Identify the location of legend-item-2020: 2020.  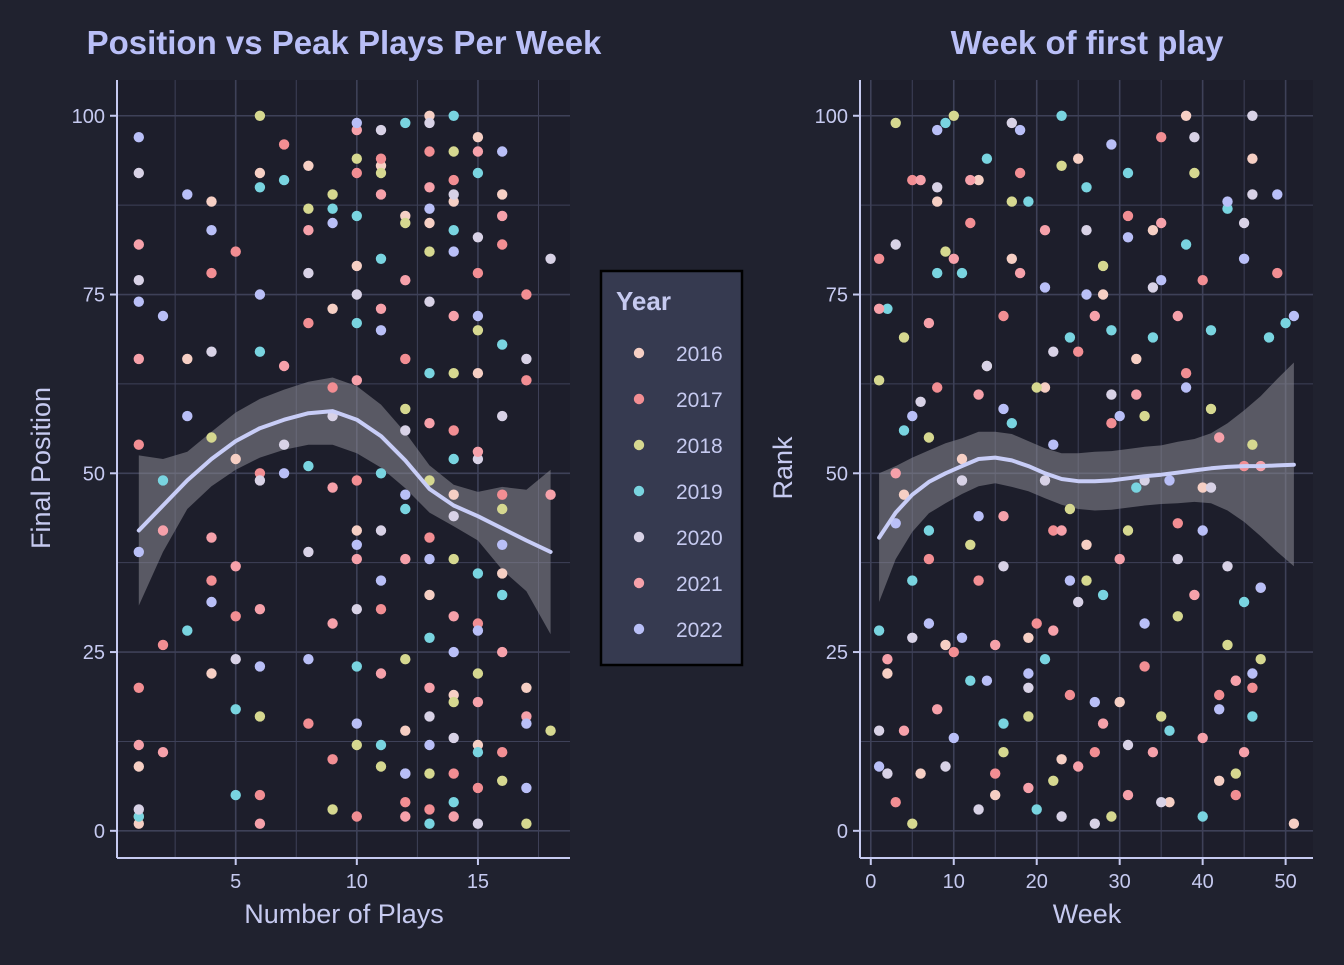
(678, 538).